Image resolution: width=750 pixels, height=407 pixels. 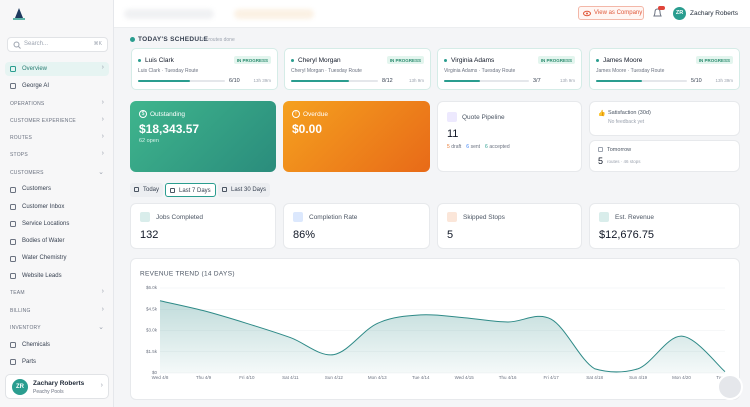 I want to click on nav-label: Customer Inbox, so click(x=43, y=206).